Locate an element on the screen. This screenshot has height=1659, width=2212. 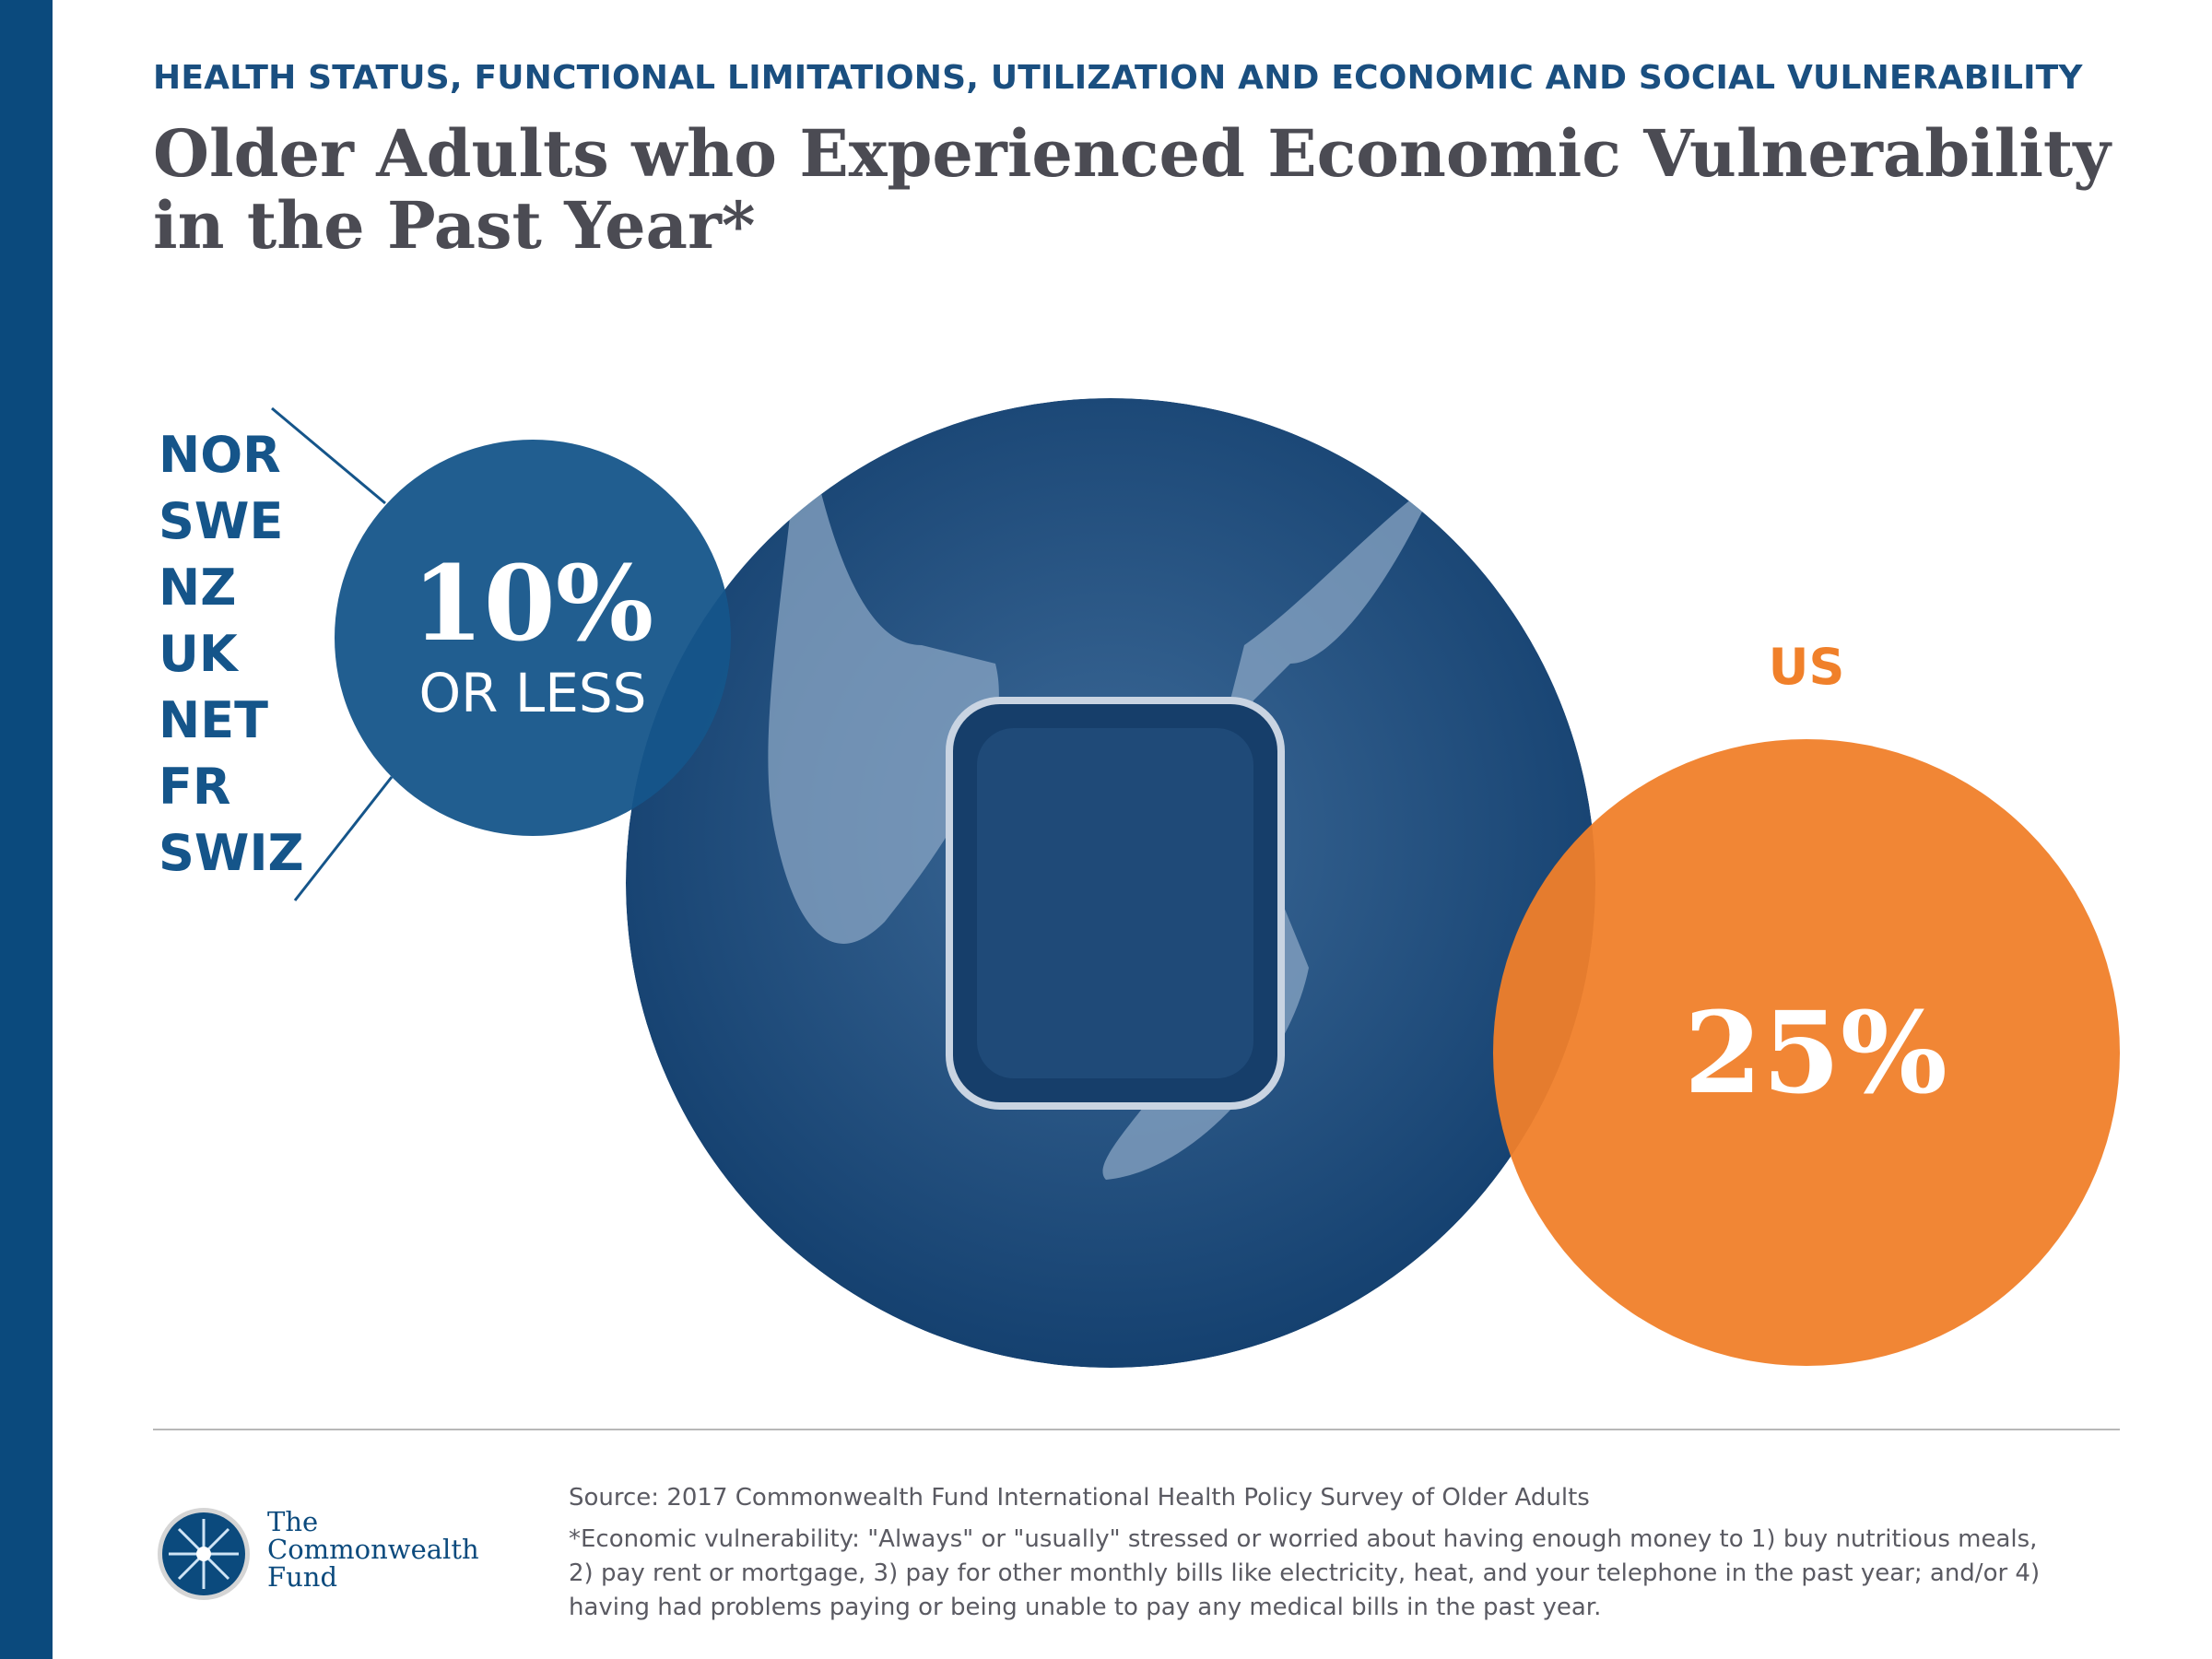
connector-line-bottom is located at coordinates (343, 838).